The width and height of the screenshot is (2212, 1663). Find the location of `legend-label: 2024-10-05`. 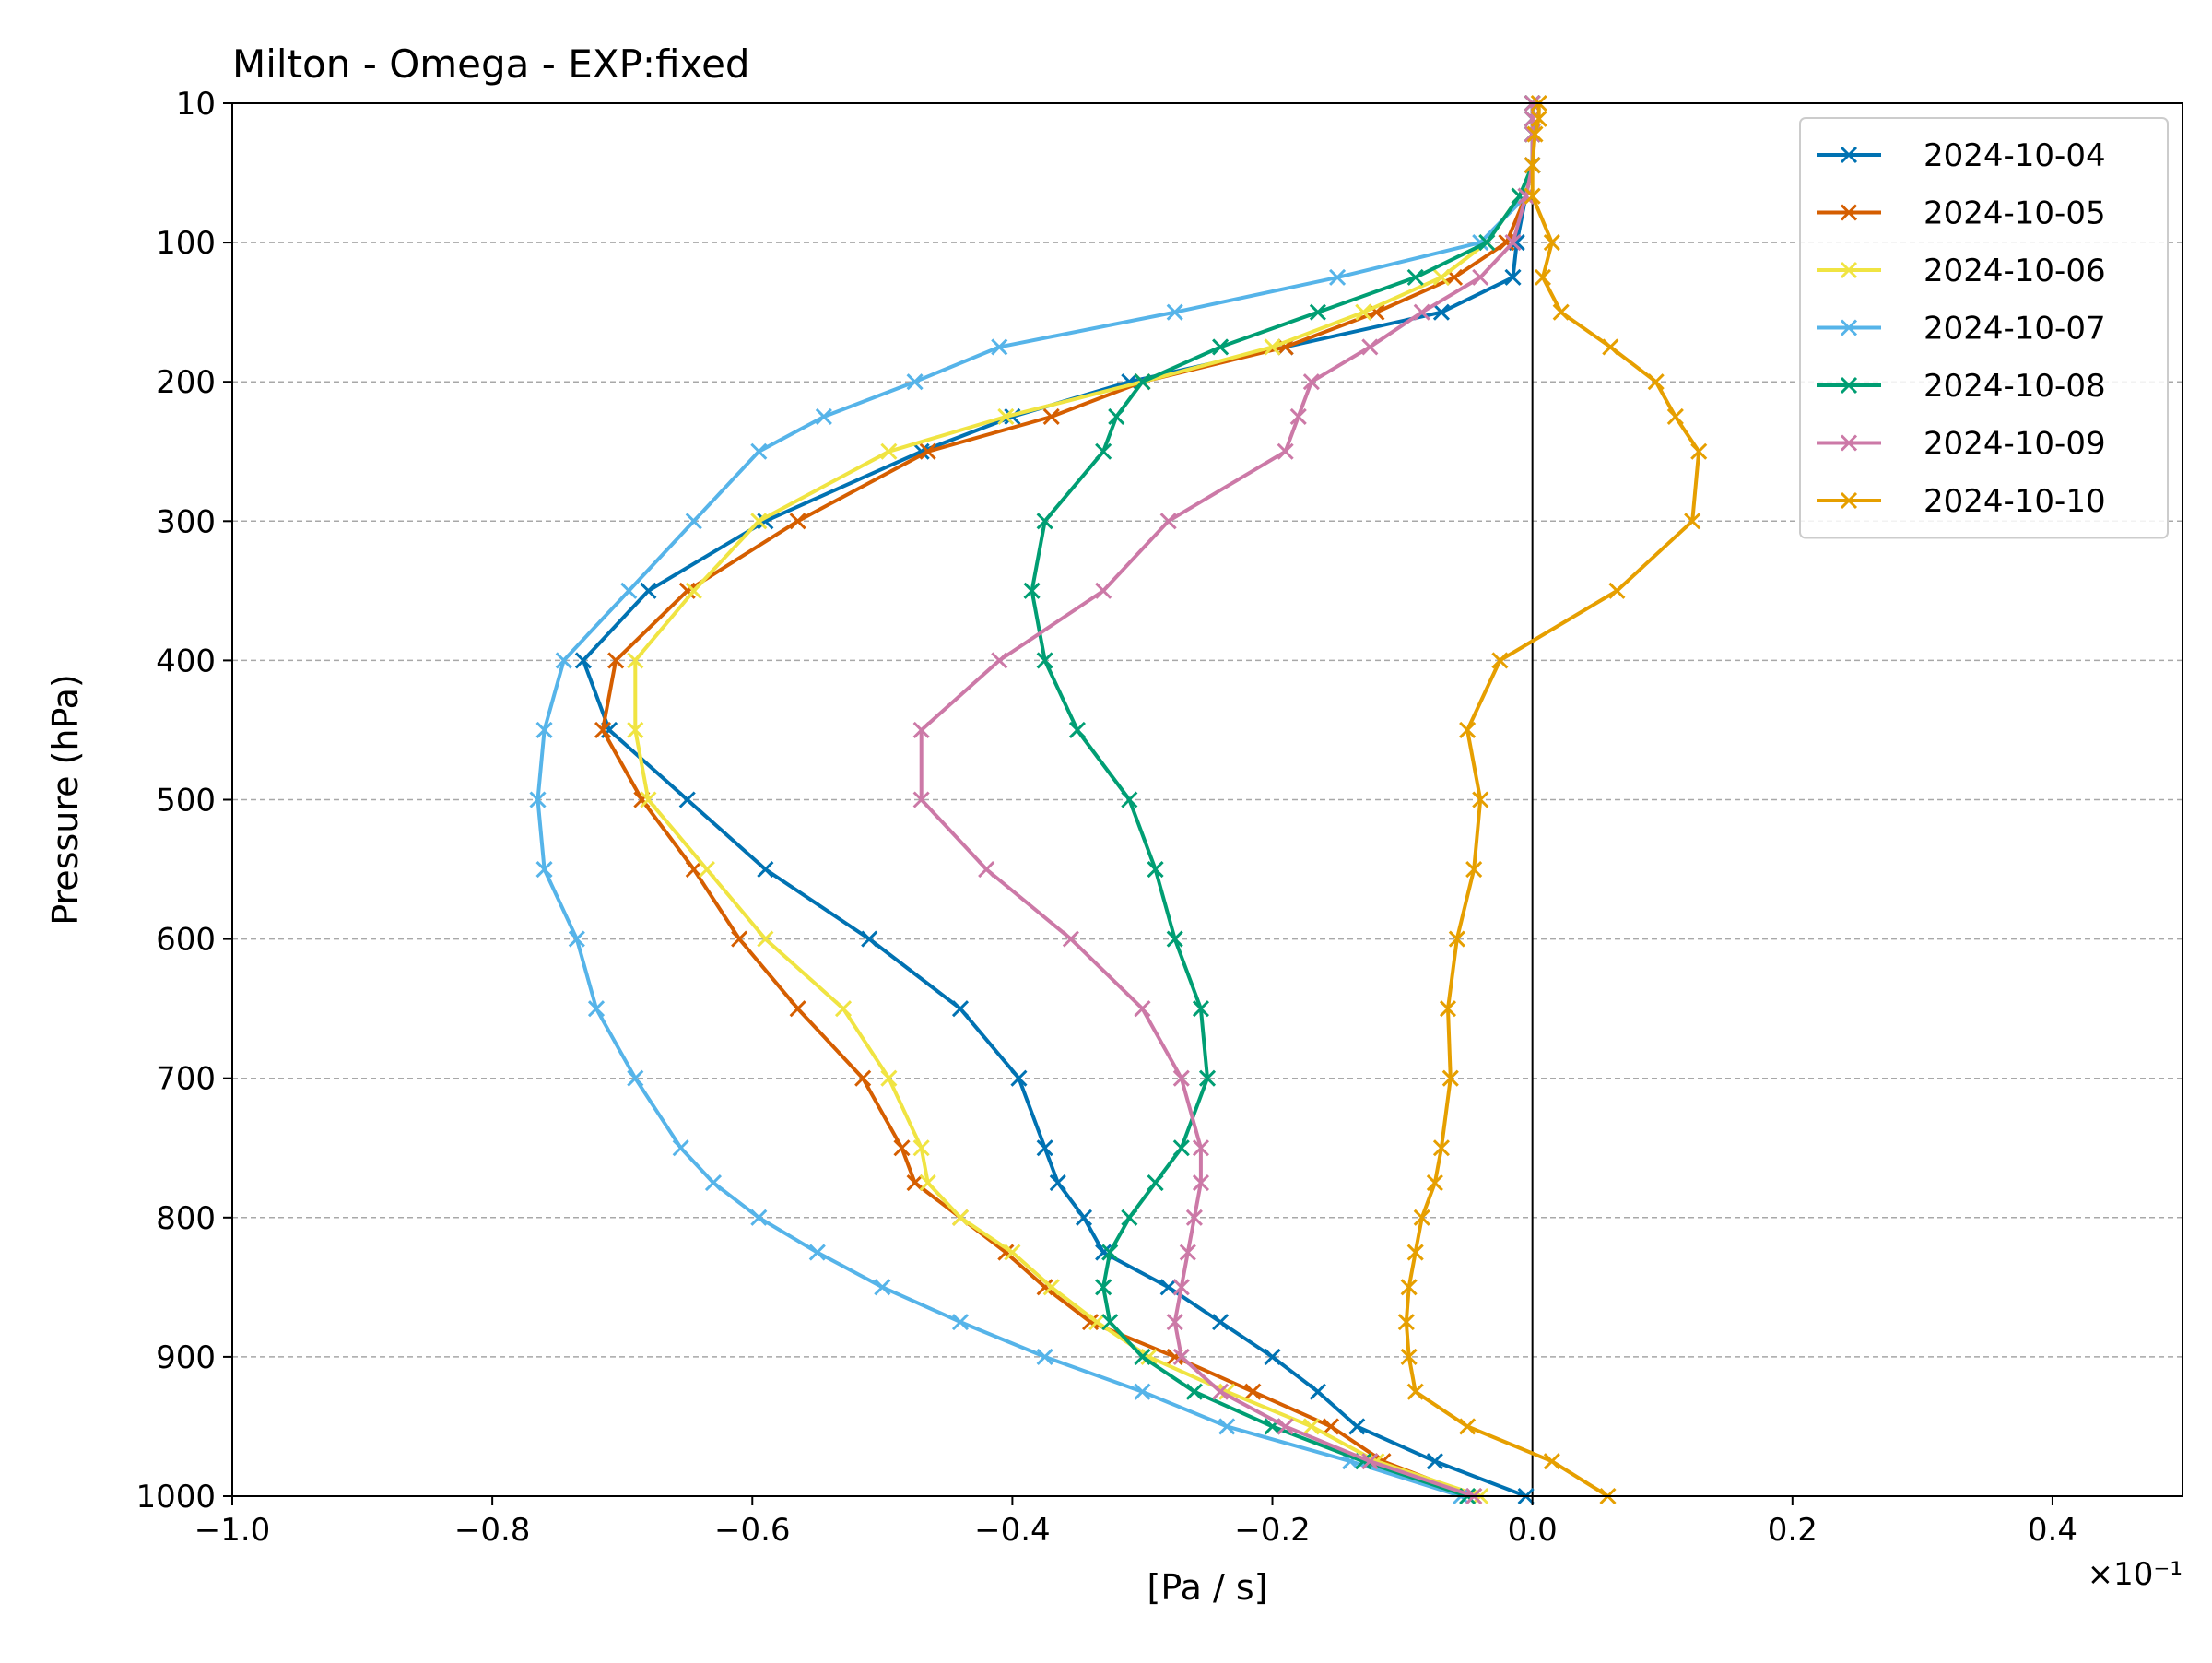

legend-label: 2024-10-05 is located at coordinates (2015, 213).